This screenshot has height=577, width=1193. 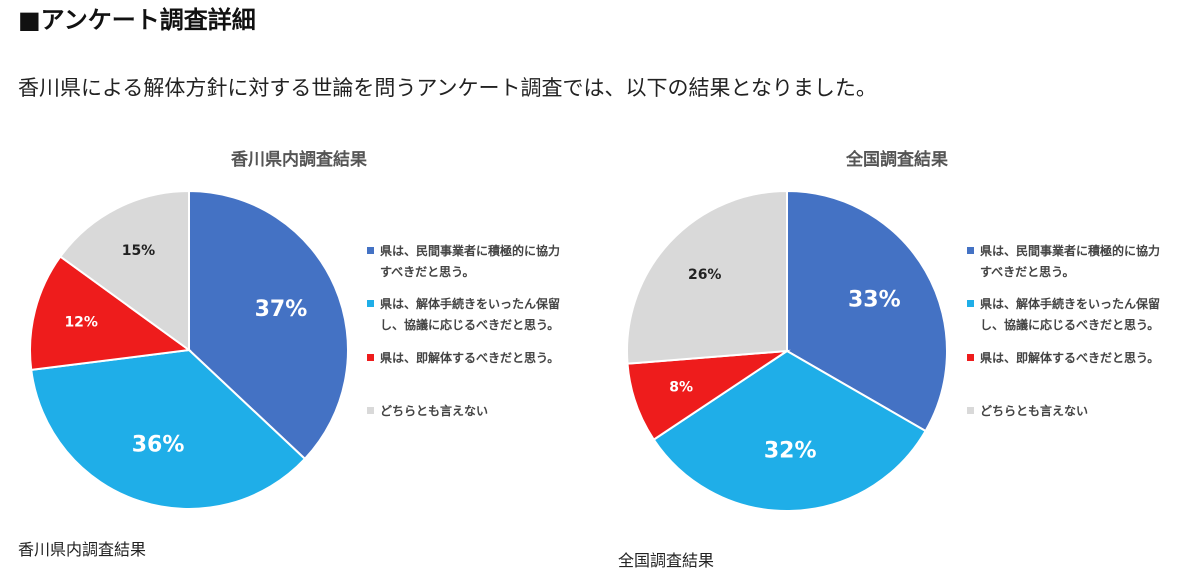 I want to click on page-heading: ■アンケート調査詳細, so click(x=137, y=20).